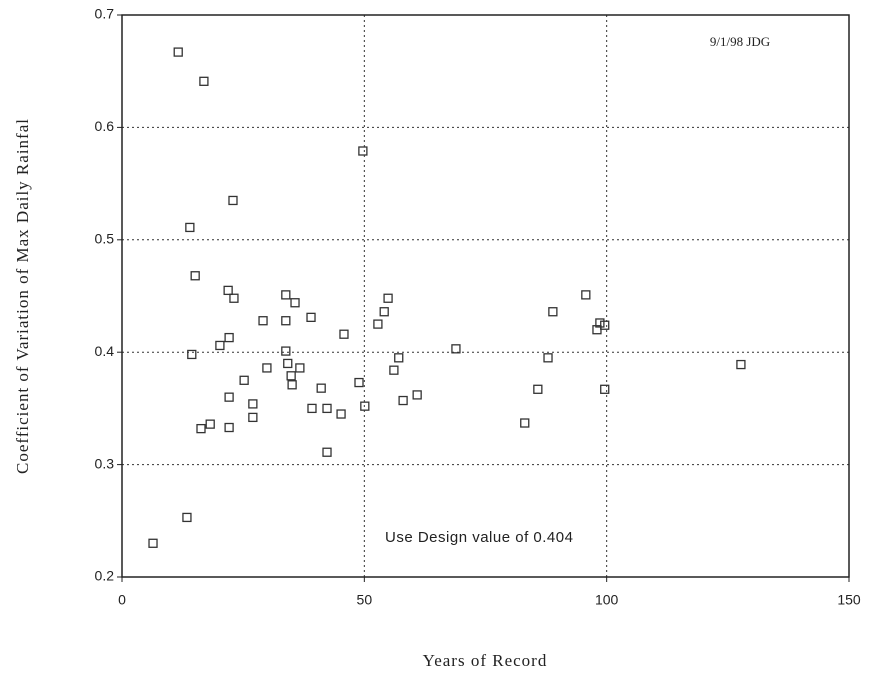 This screenshot has width=869, height=677. I want to click on y-tick-label: 0.3, so click(105, 463).